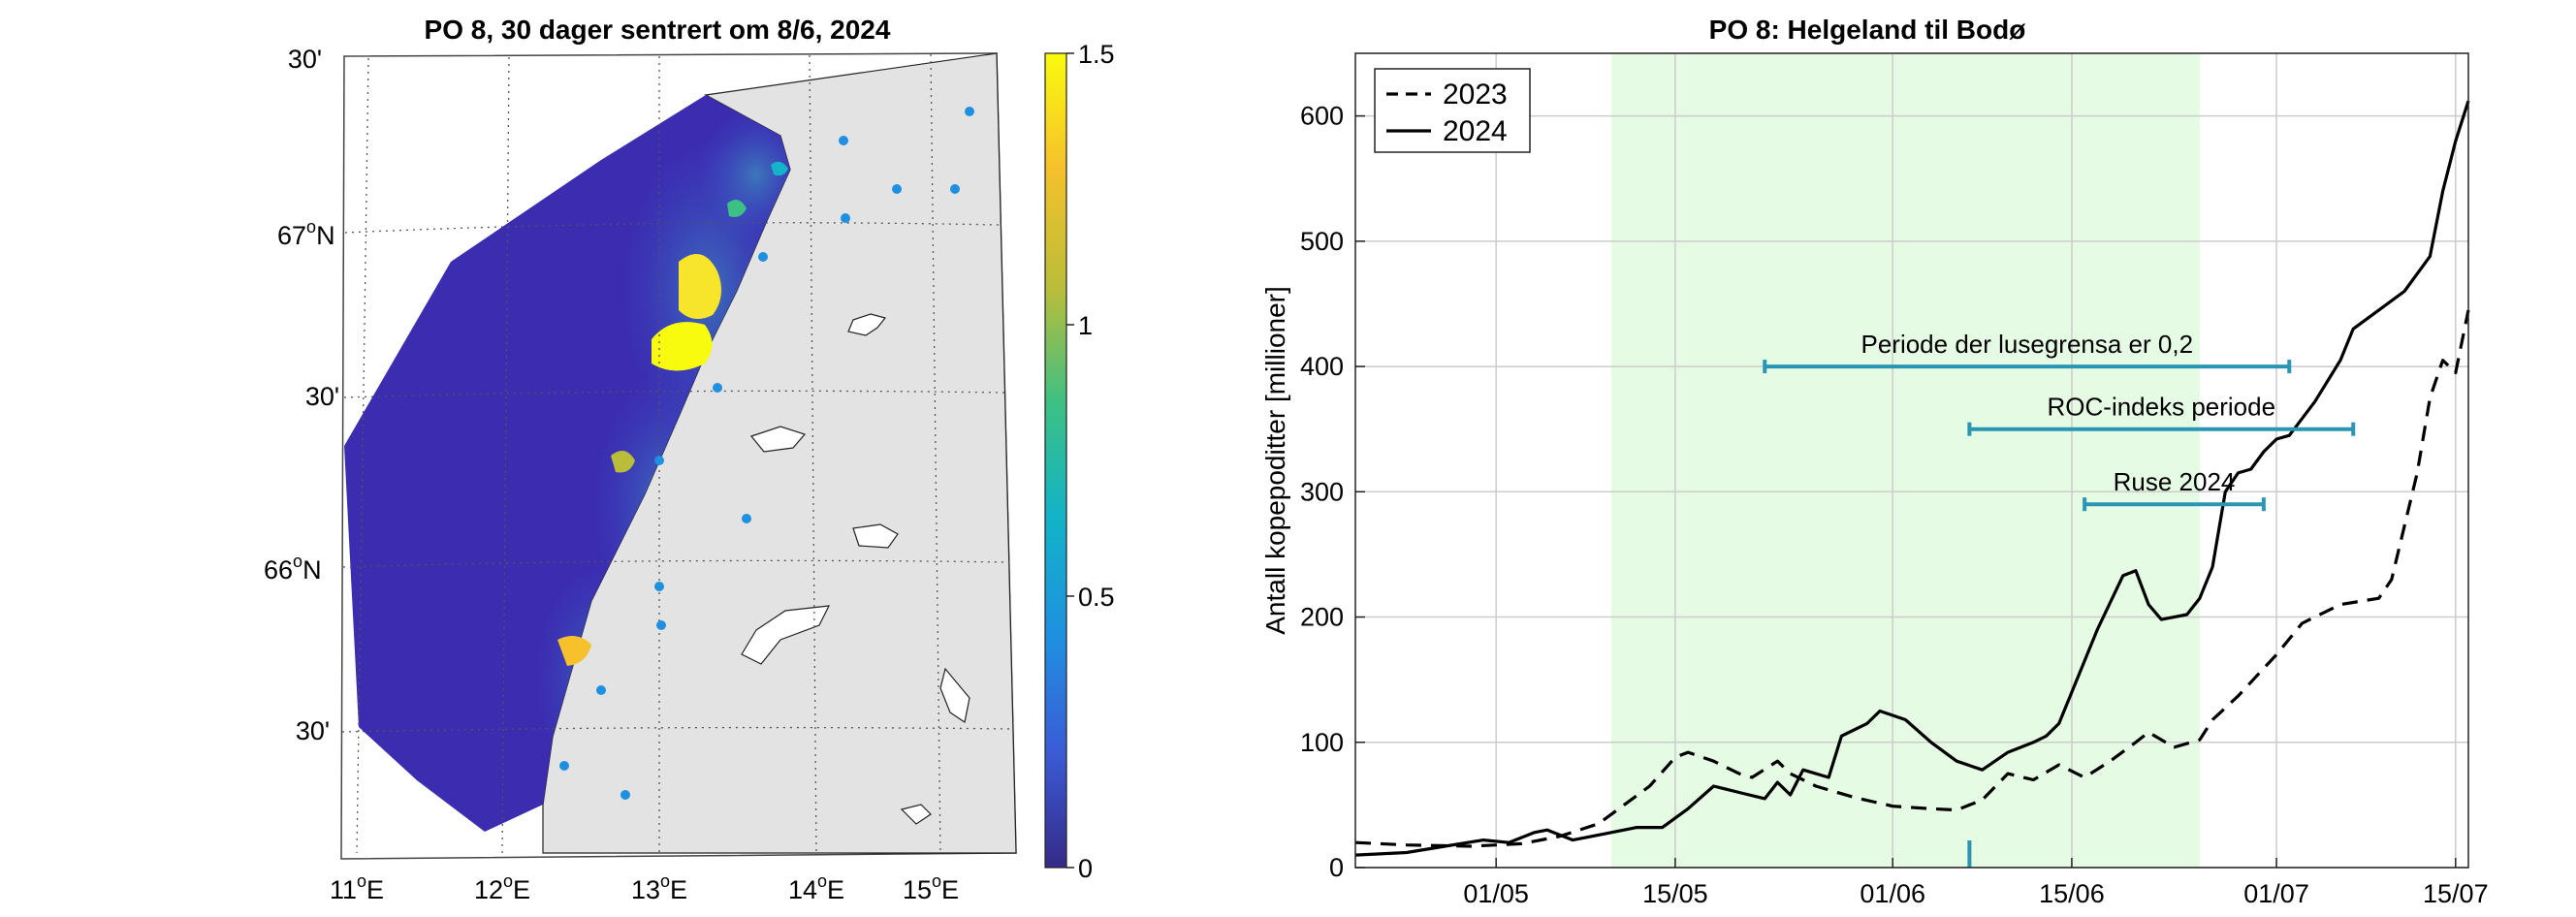 This screenshot has width=2576, height=917. Describe the element at coordinates (816, 887) in the screenshot. I see `lon-label: 14oE` at that location.